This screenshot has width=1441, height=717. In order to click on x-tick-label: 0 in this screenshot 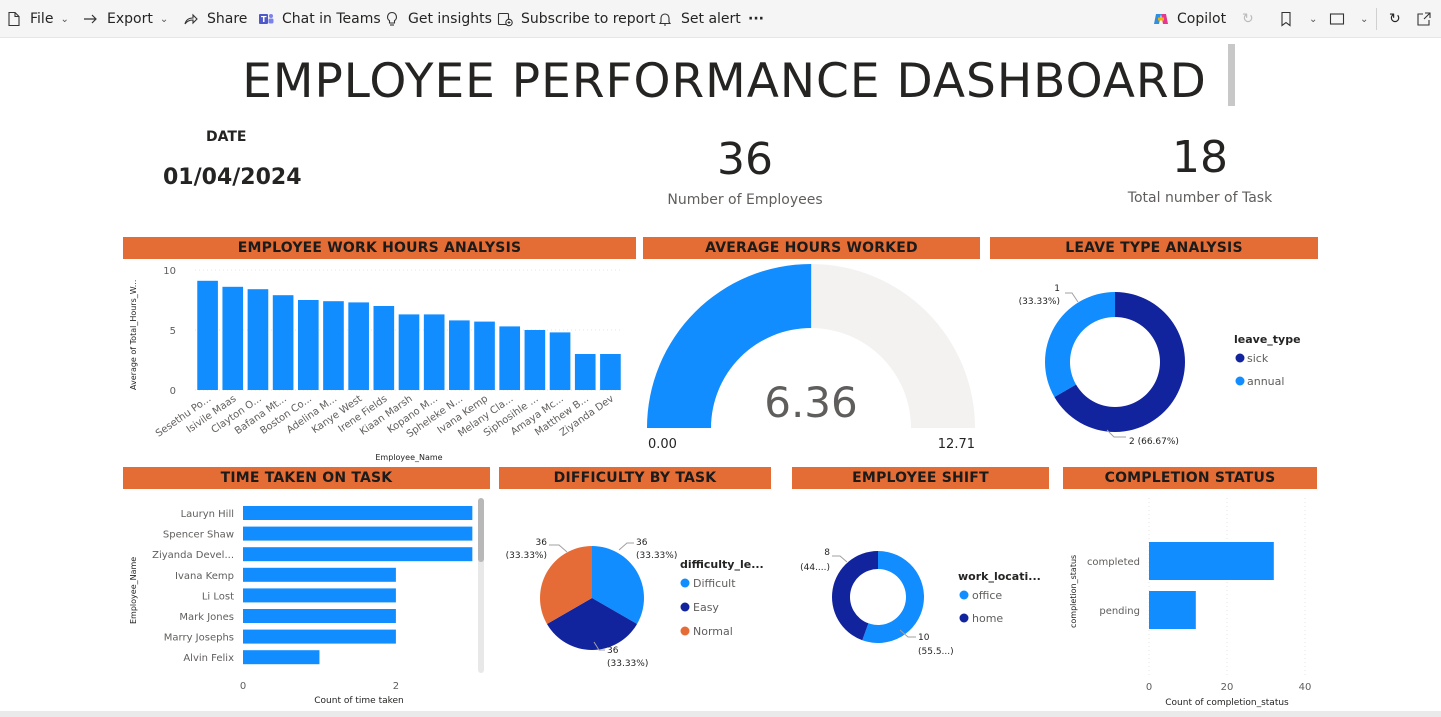, I will do `click(1149, 687)`.